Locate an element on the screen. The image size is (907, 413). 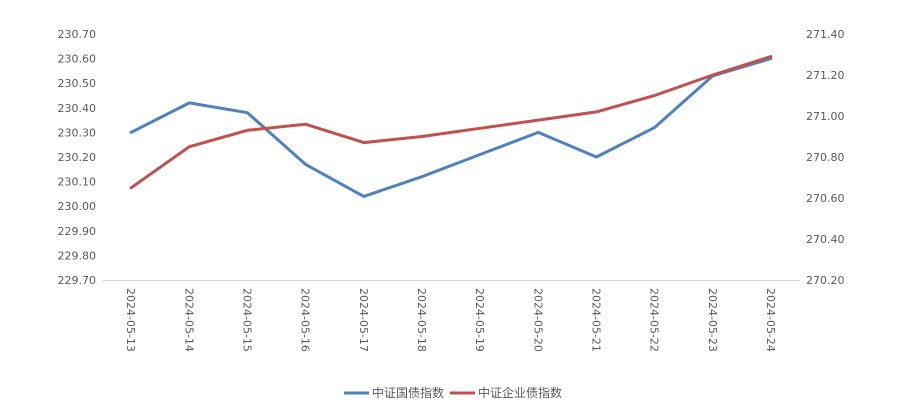
x-tick-label: 2024-05-19 is located at coordinates (479, 320).